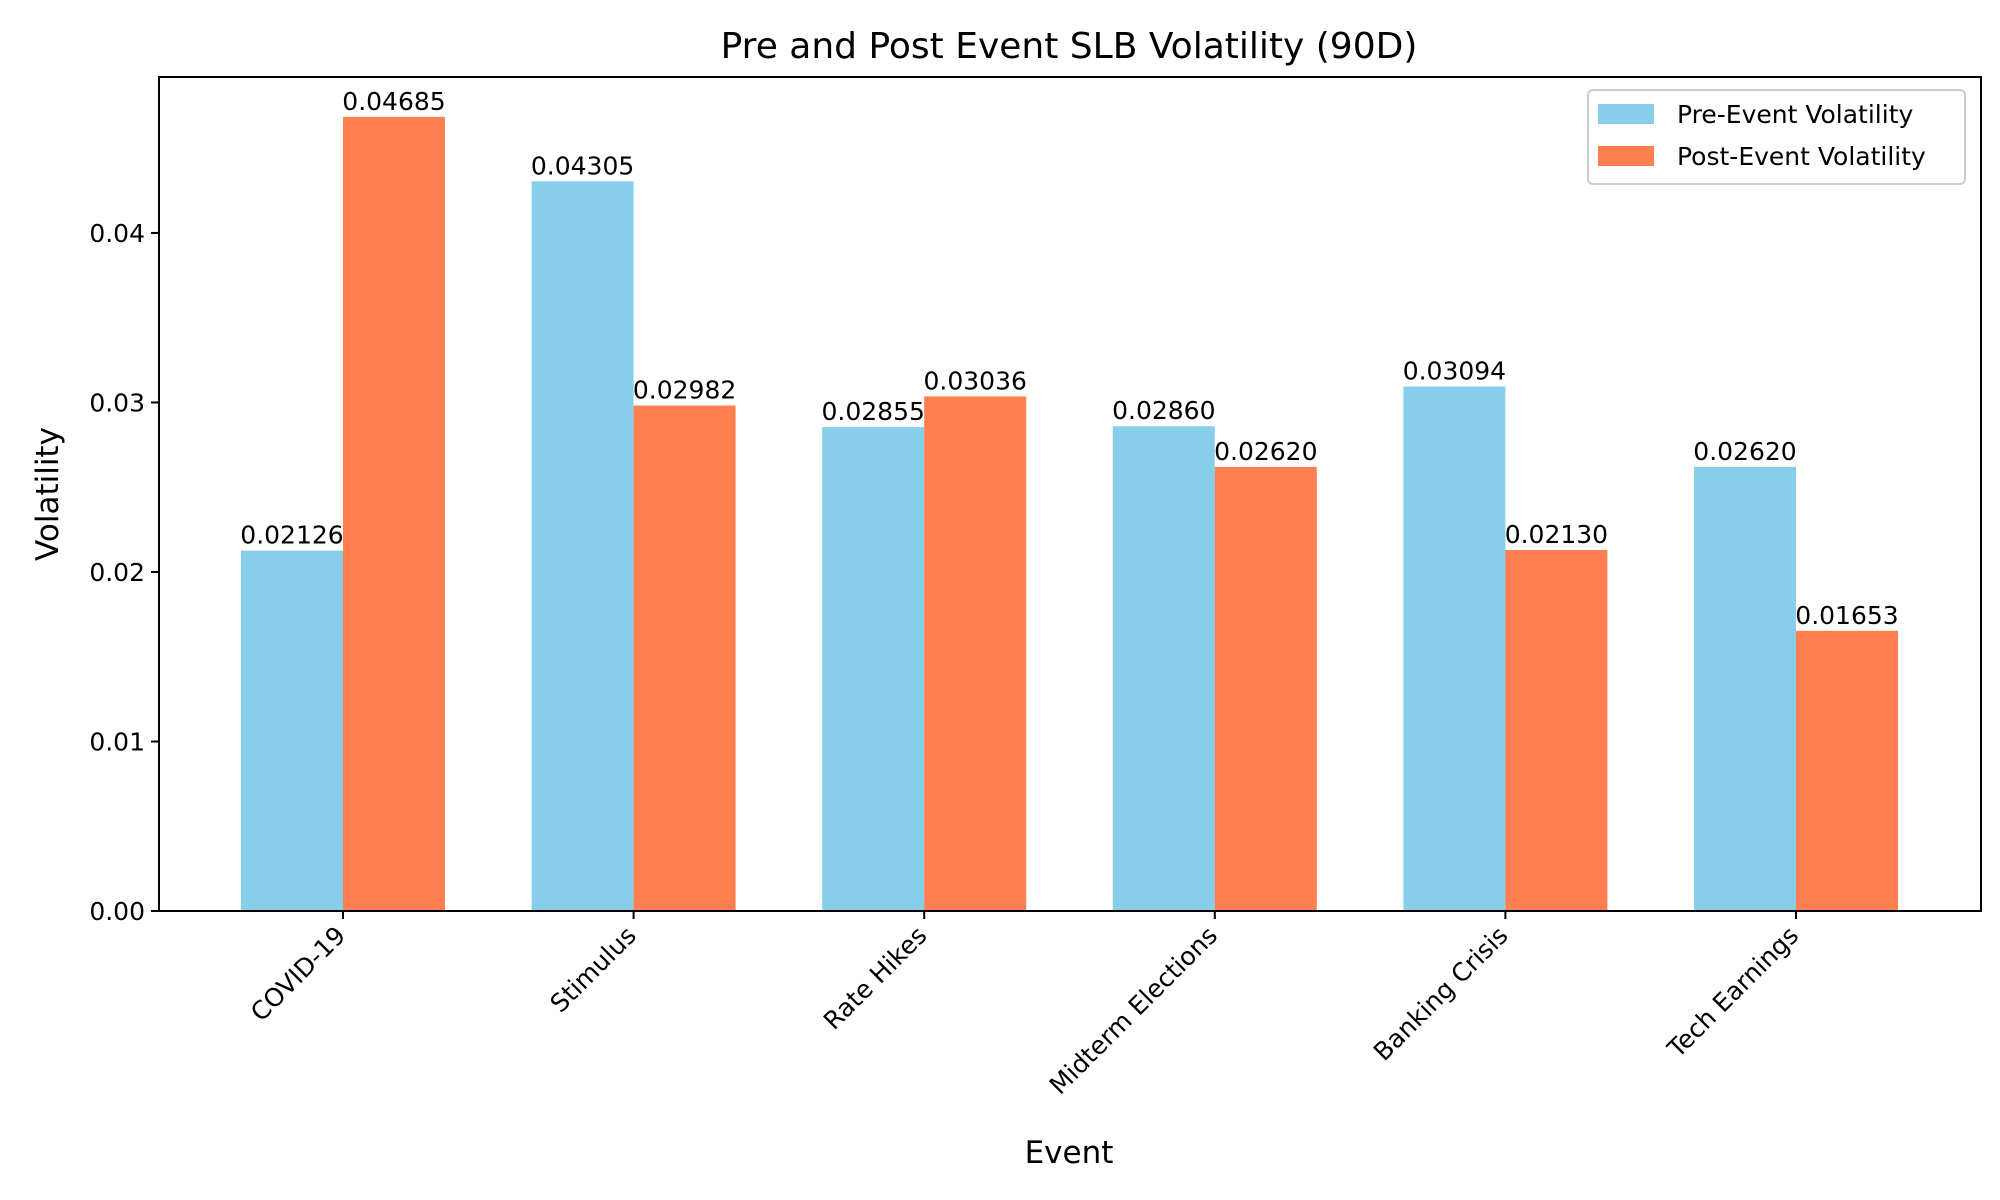 The image size is (2000, 1200). What do you see at coordinates (1069, 1153) in the screenshot?
I see `x-axis-label: Event` at bounding box center [1069, 1153].